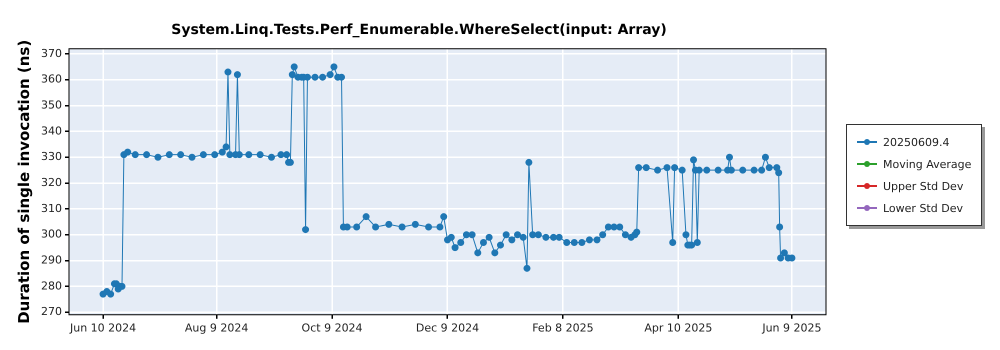  Describe the element at coordinates (51, 105) in the screenshot. I see `y-tick-label: 350` at that location.